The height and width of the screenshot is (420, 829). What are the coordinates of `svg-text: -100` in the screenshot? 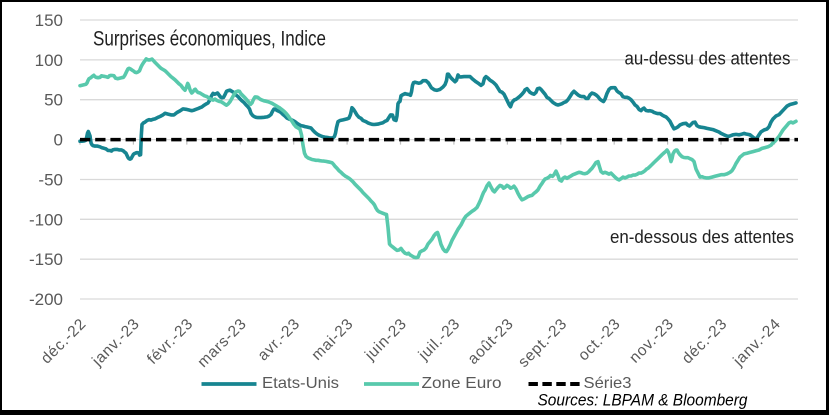 It's located at (46, 219).